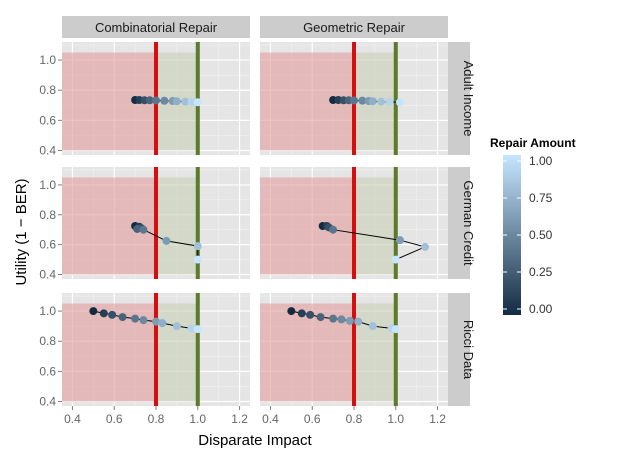  I want to click on row-strip-german-credit, so click(459, 223).